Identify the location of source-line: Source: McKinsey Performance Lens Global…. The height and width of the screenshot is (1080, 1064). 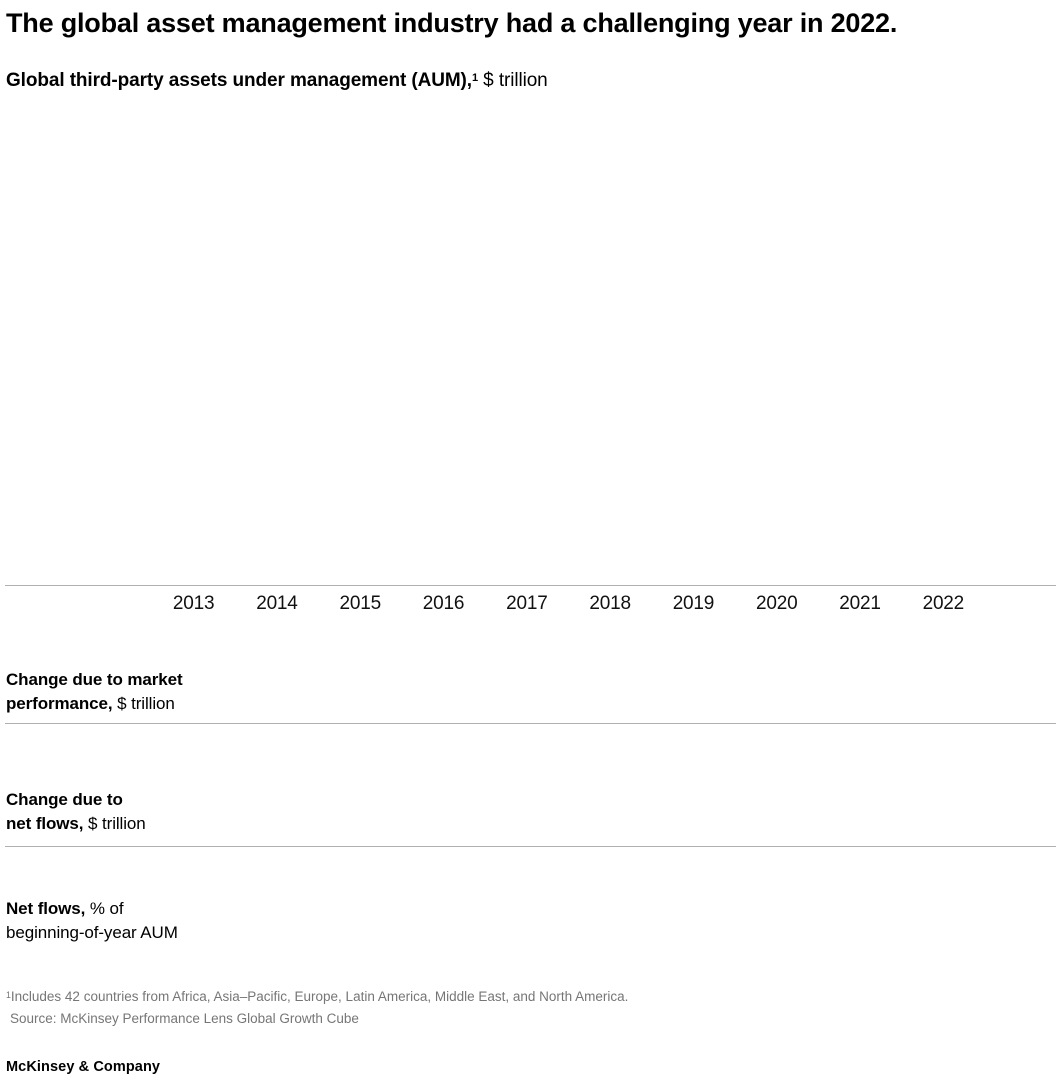
(184, 1018).